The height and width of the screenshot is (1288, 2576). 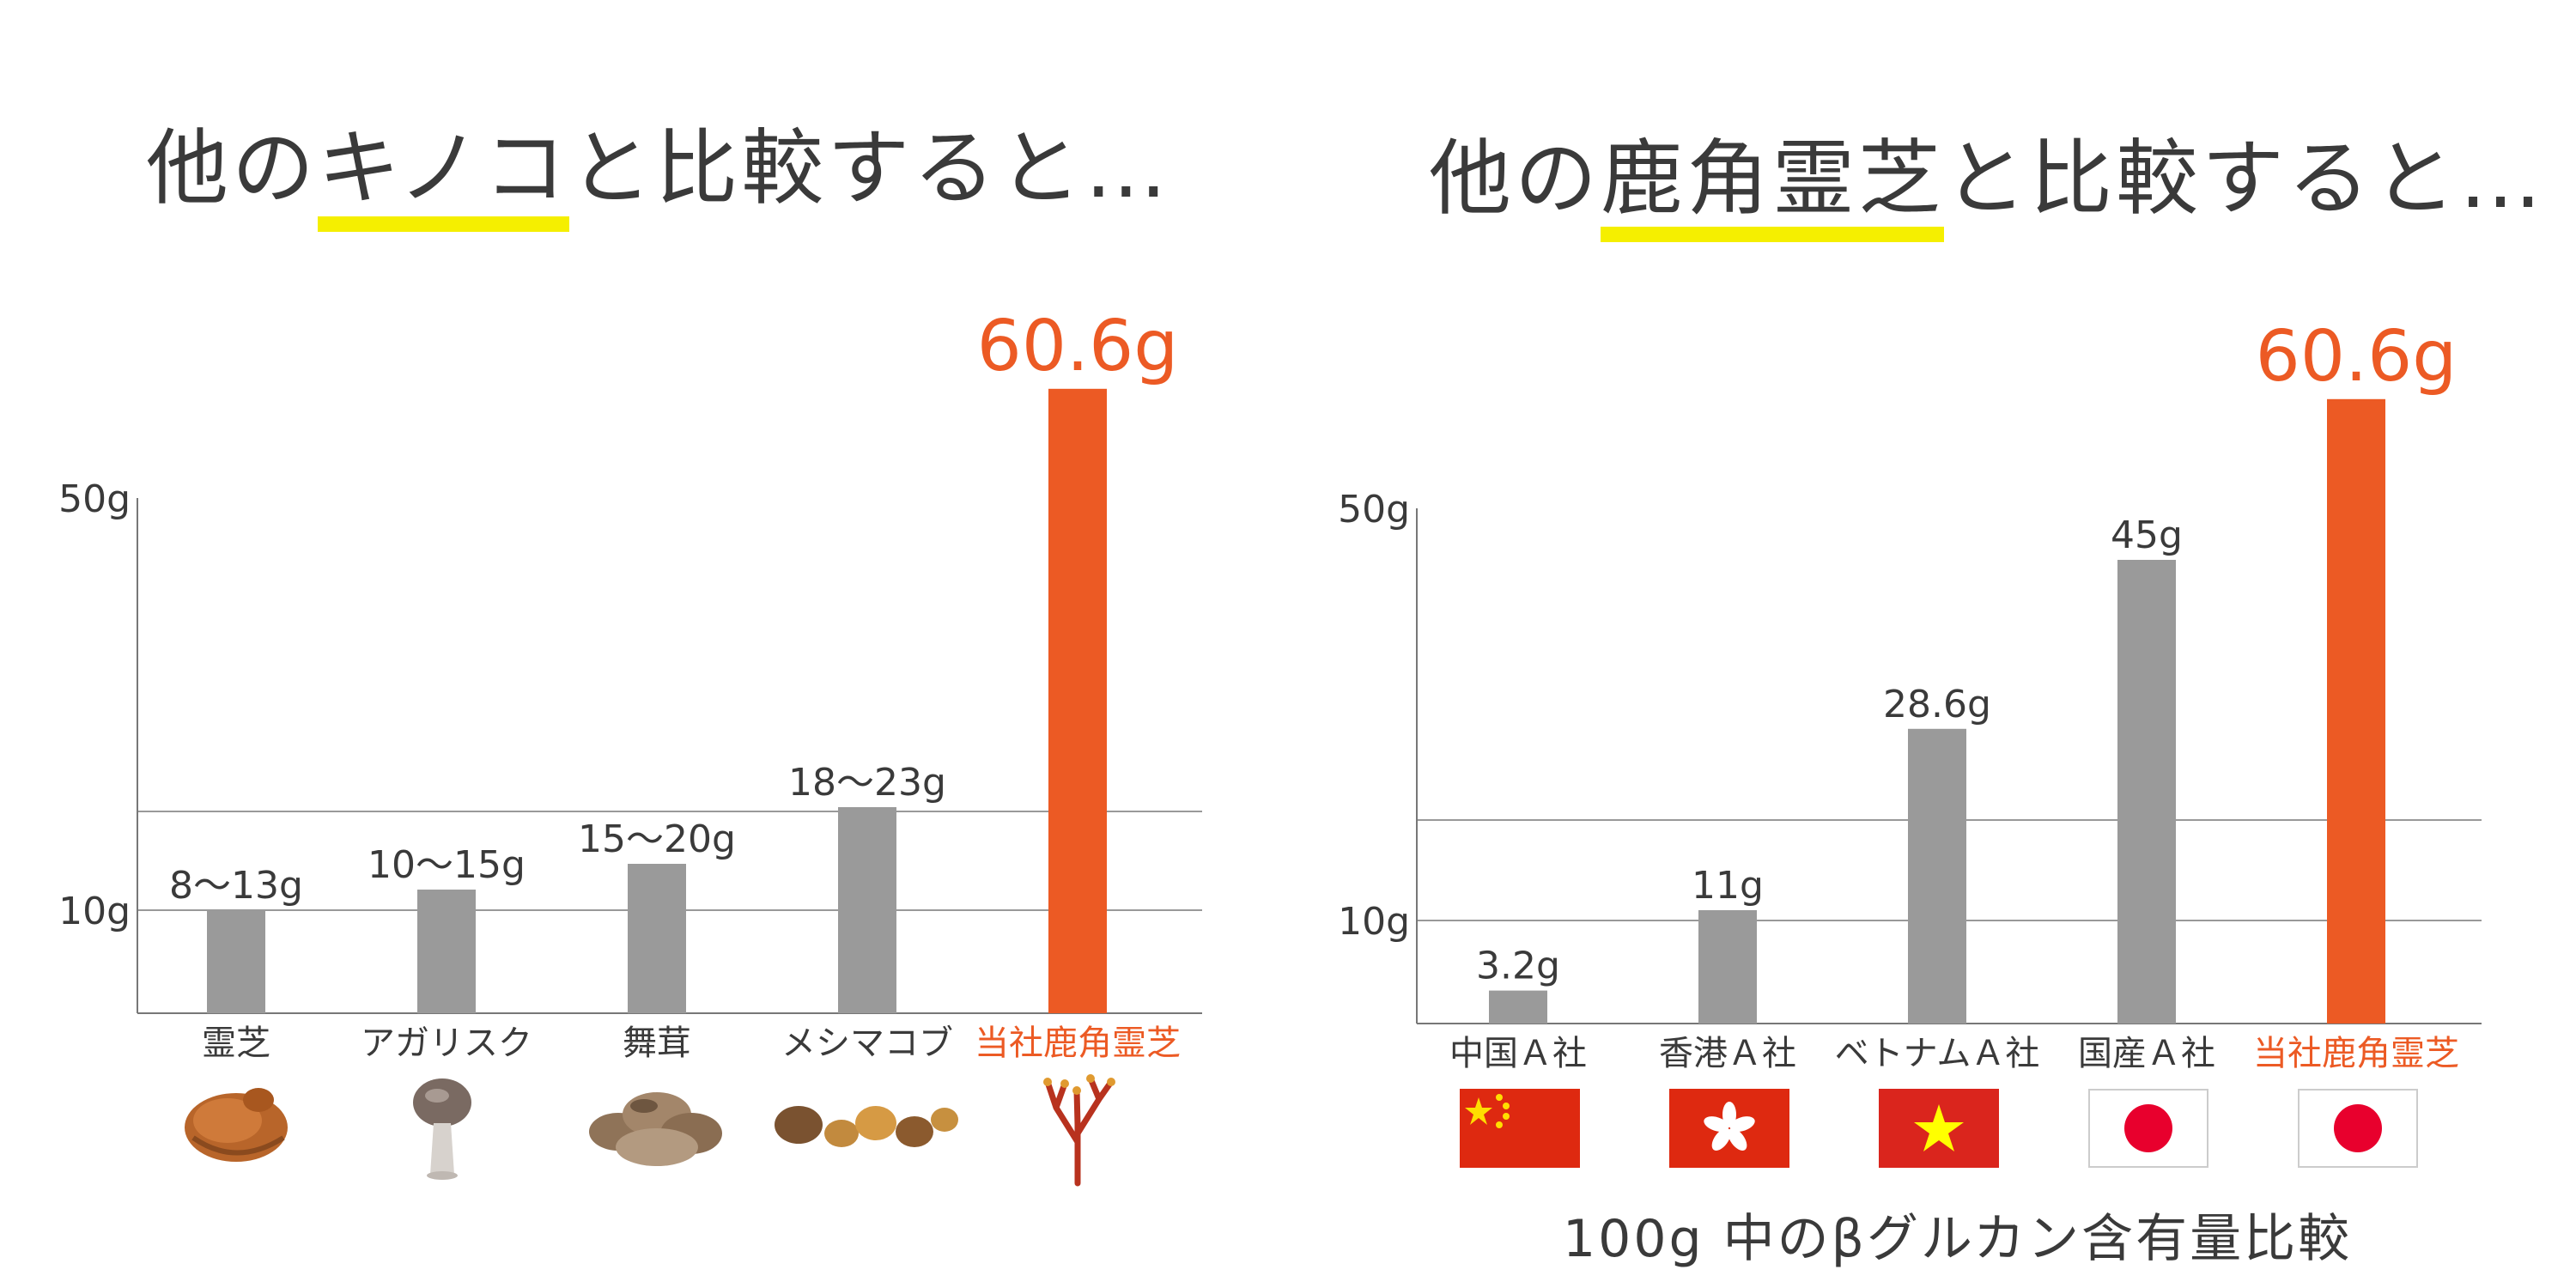 I want to click on reishi-mushroom-icon, so click(x=237, y=1125).